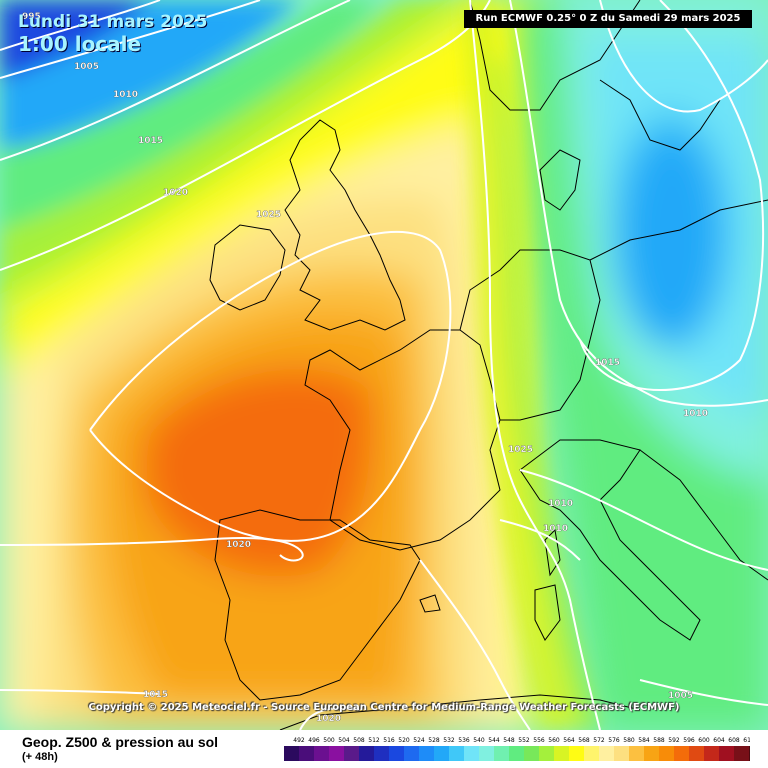 This screenshot has width=768, height=768. What do you see at coordinates (539, 740) in the screenshot?
I see `legend-tick-label: 556` at bounding box center [539, 740].